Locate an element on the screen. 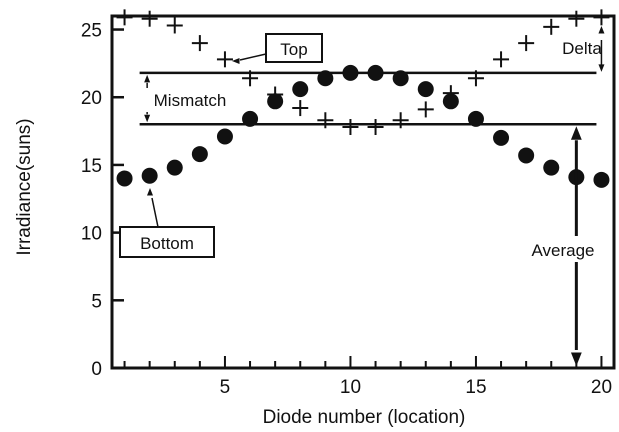 This screenshot has height=432, width=619. bottom-pointer is located at coordinates (155, 212).